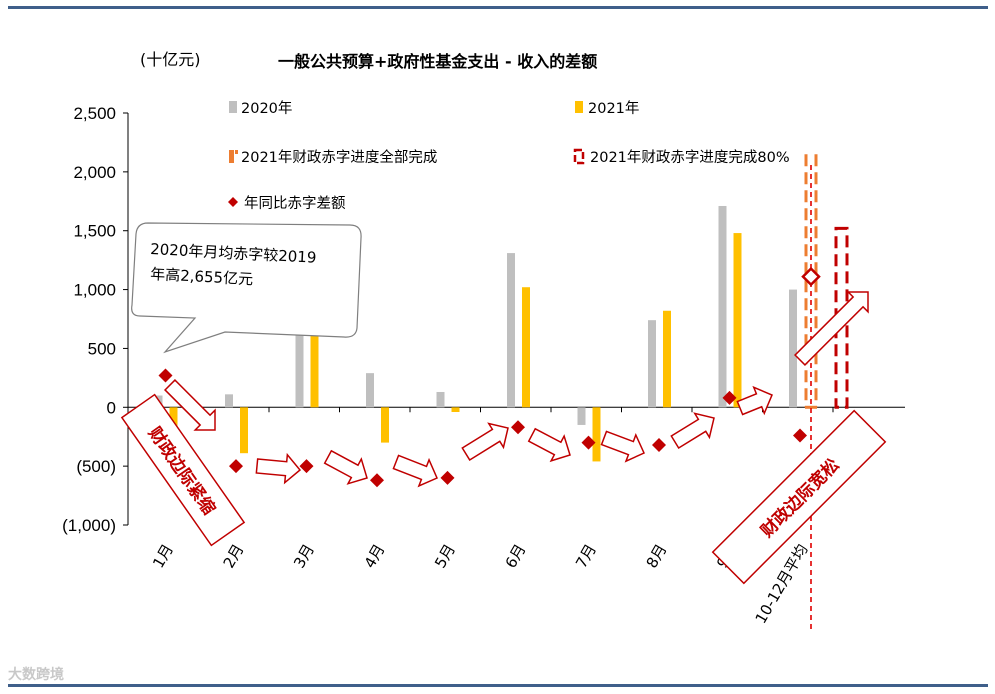  Describe the element at coordinates (295, 203) in the screenshot. I see `legend-label: 年同比赤字差额` at that location.